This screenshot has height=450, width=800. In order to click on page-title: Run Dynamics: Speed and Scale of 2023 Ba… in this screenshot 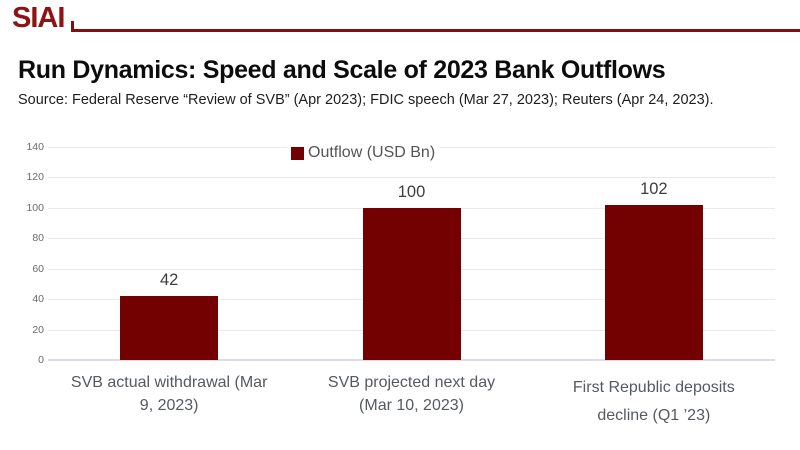, I will do `click(342, 70)`.